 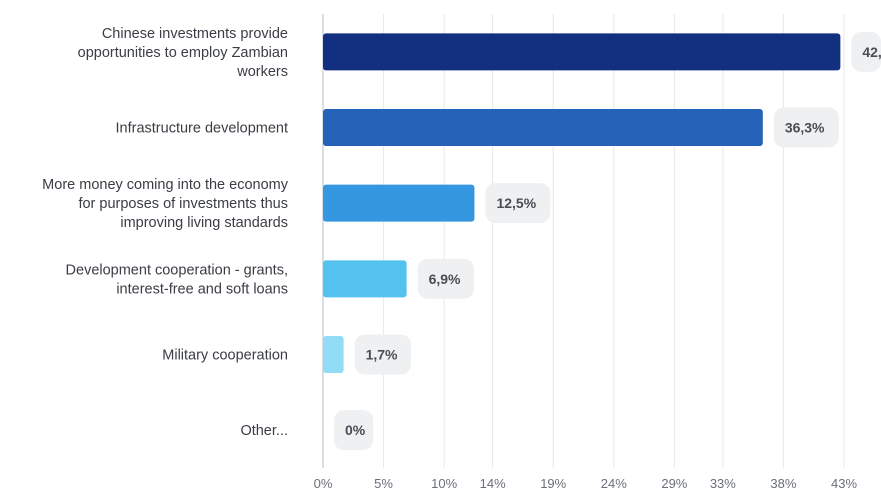 What do you see at coordinates (783, 483) in the screenshot?
I see `x-tick-label: 38%` at bounding box center [783, 483].